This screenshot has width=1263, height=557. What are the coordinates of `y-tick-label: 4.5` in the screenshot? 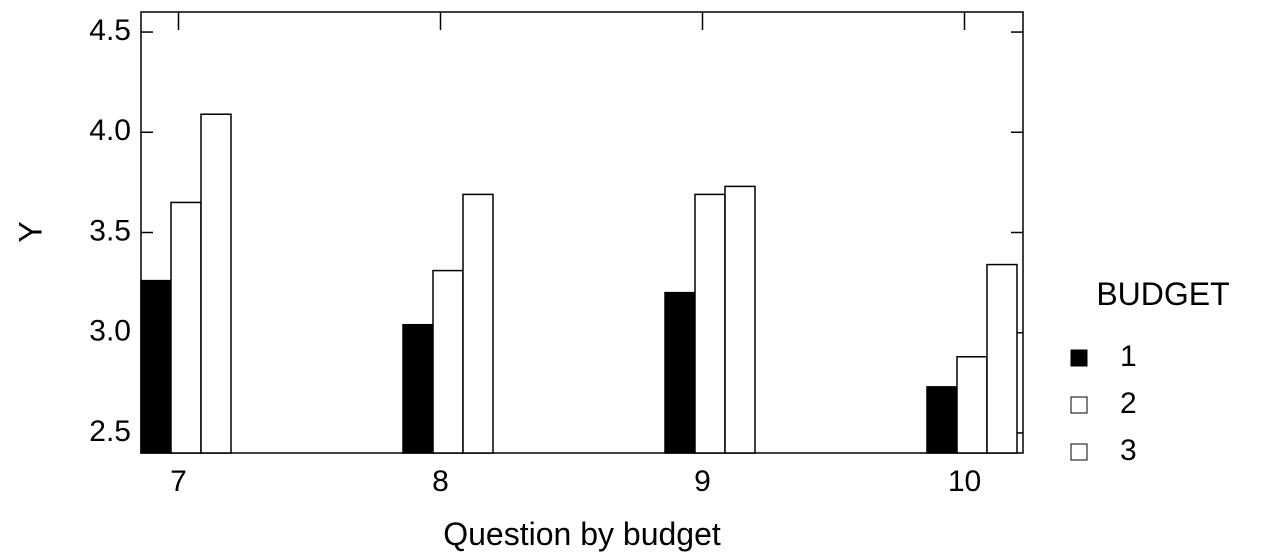 It's located at (110, 30).